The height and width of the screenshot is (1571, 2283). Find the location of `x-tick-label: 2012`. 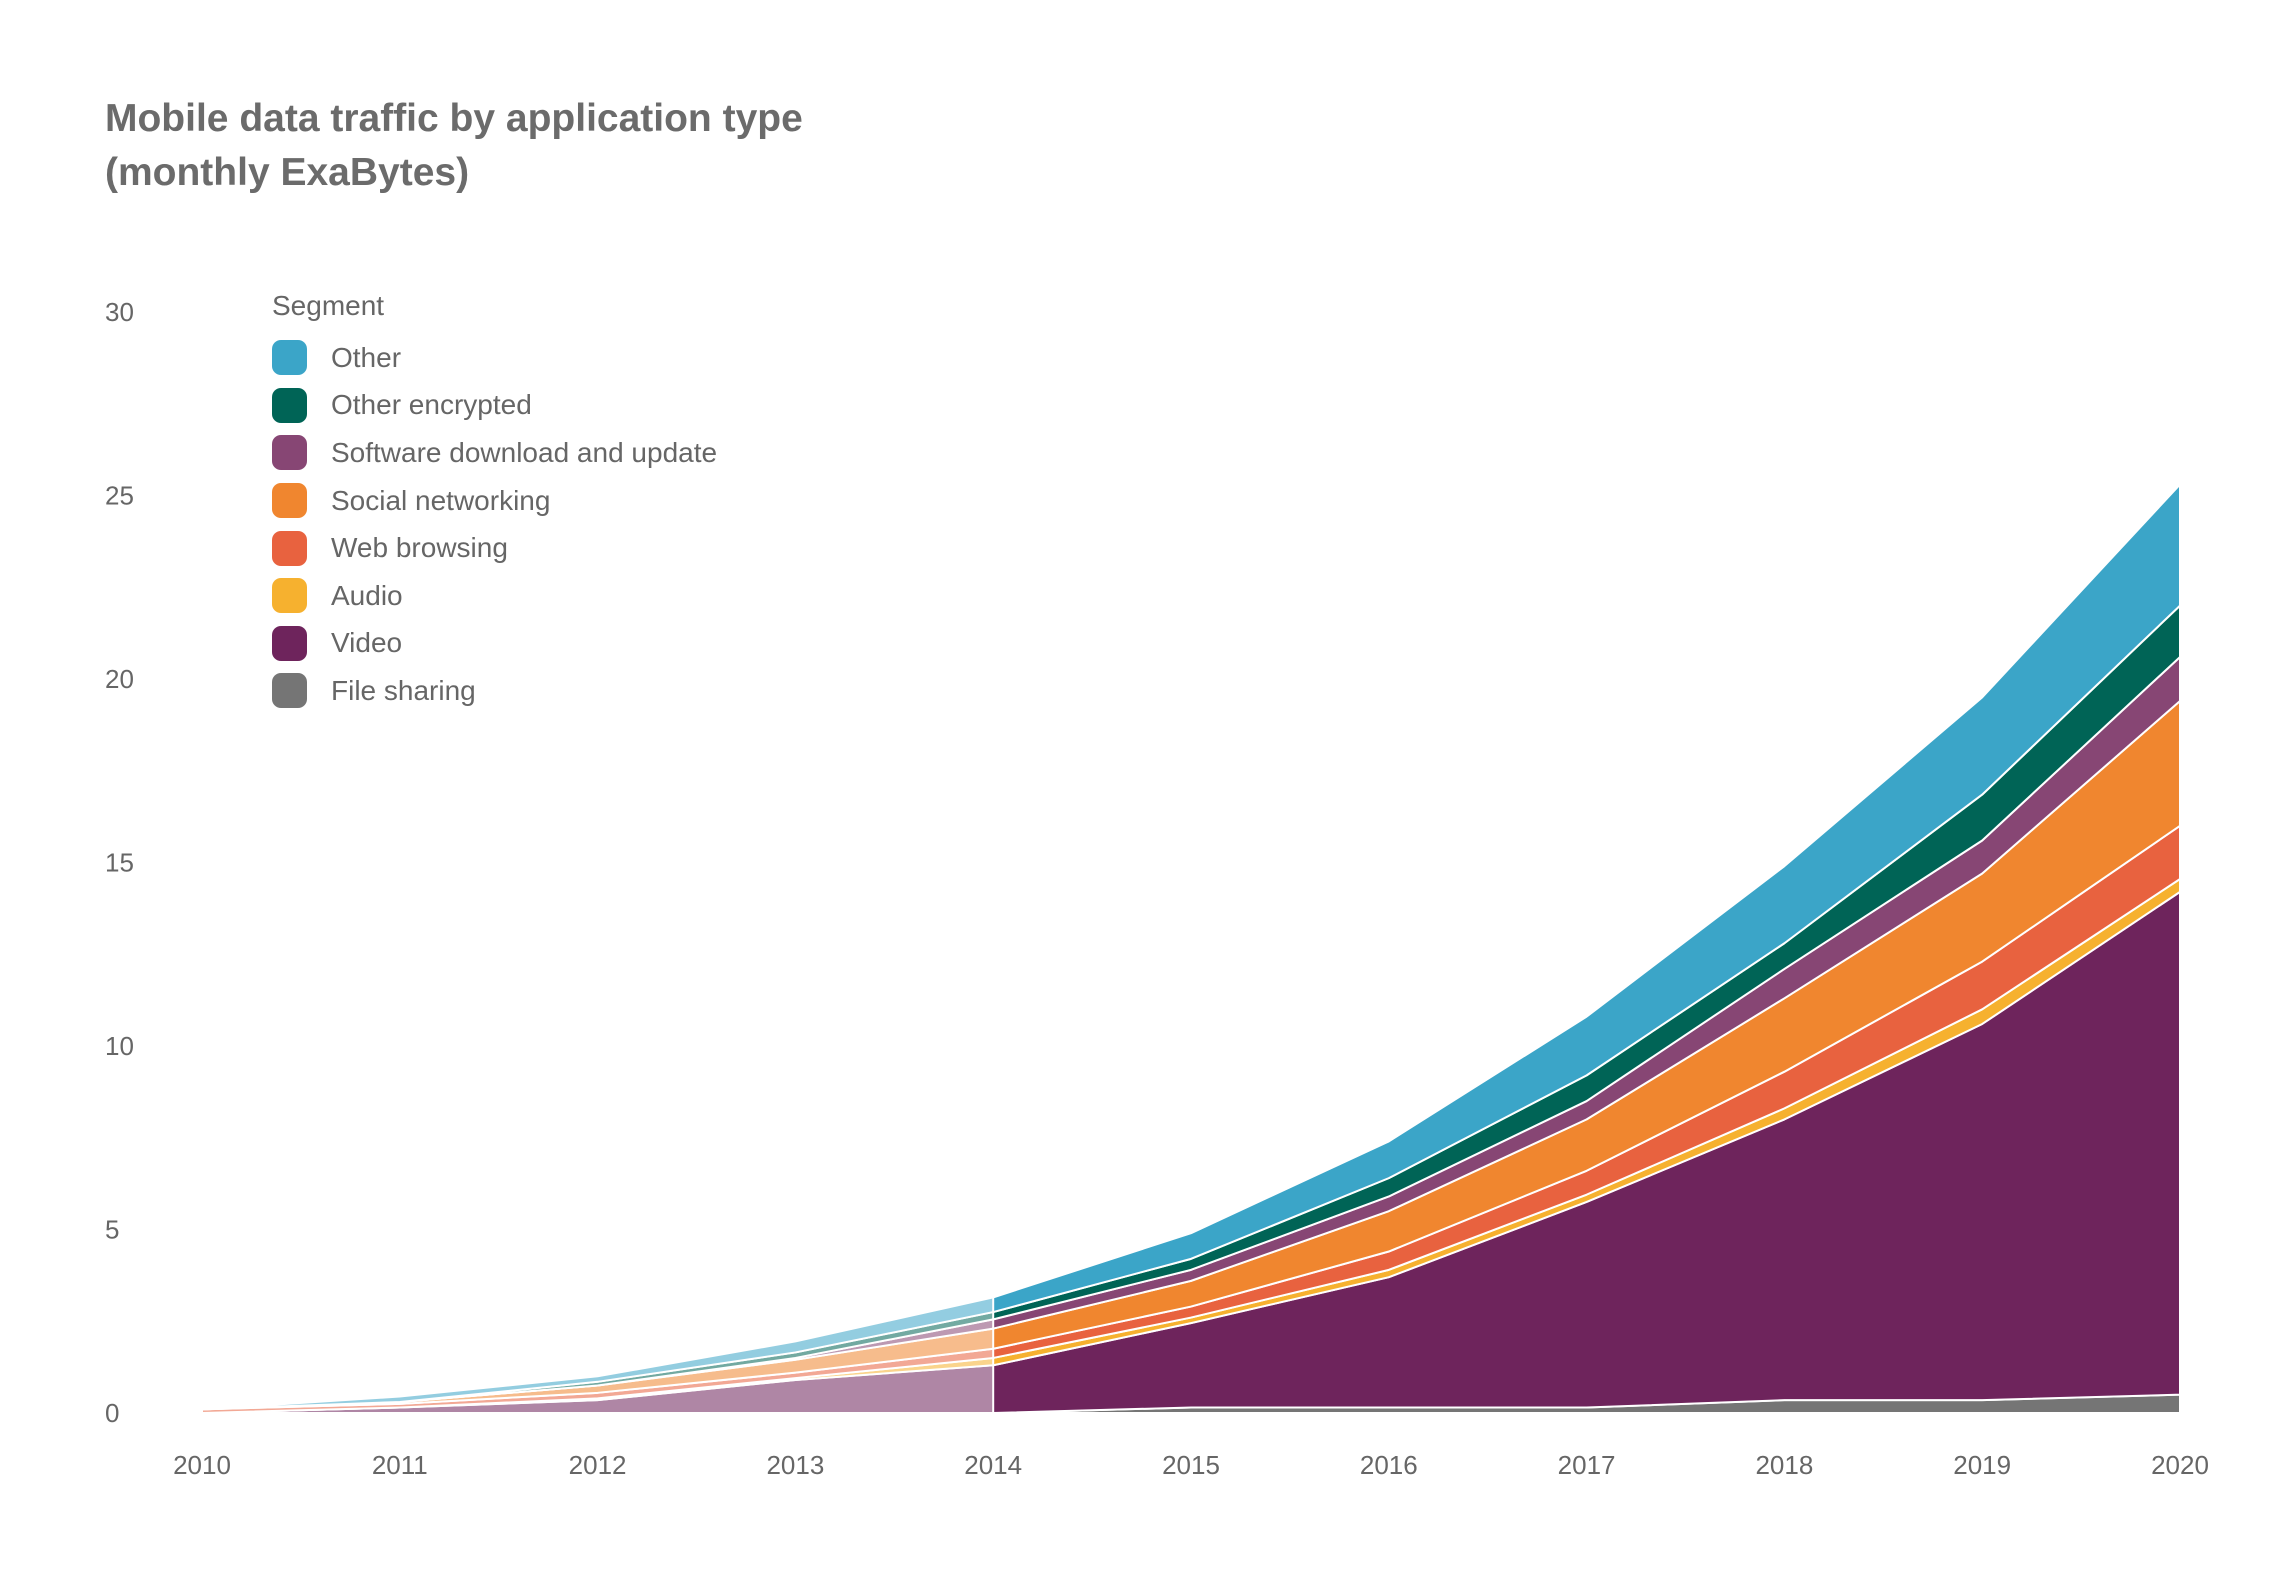

x-tick-label: 2012 is located at coordinates (598, 1465).